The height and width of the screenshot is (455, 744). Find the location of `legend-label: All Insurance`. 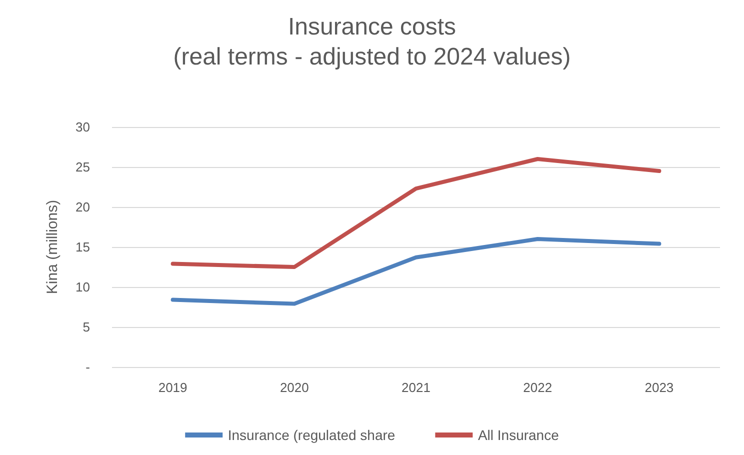

legend-label: All Insurance is located at coordinates (519, 435).